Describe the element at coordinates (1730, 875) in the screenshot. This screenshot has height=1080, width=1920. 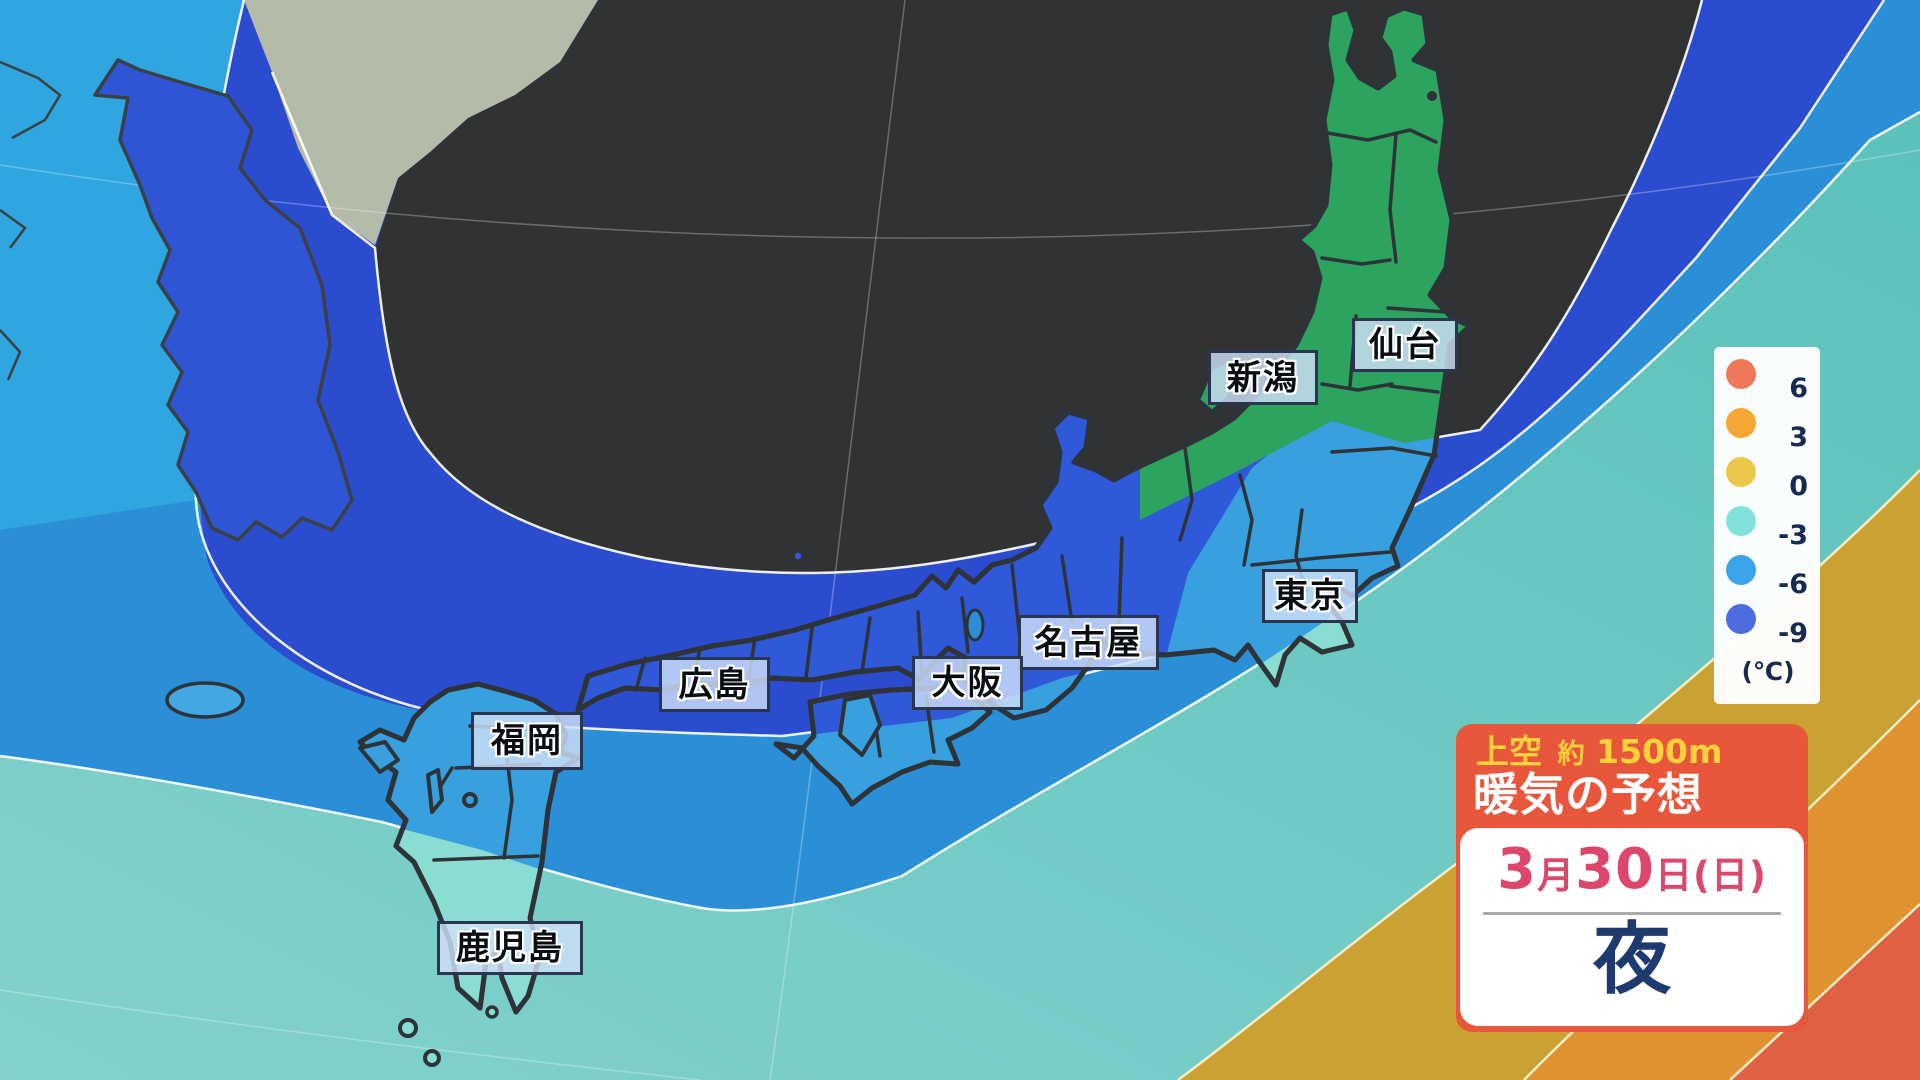
I see `date-weekday: (日)` at that location.